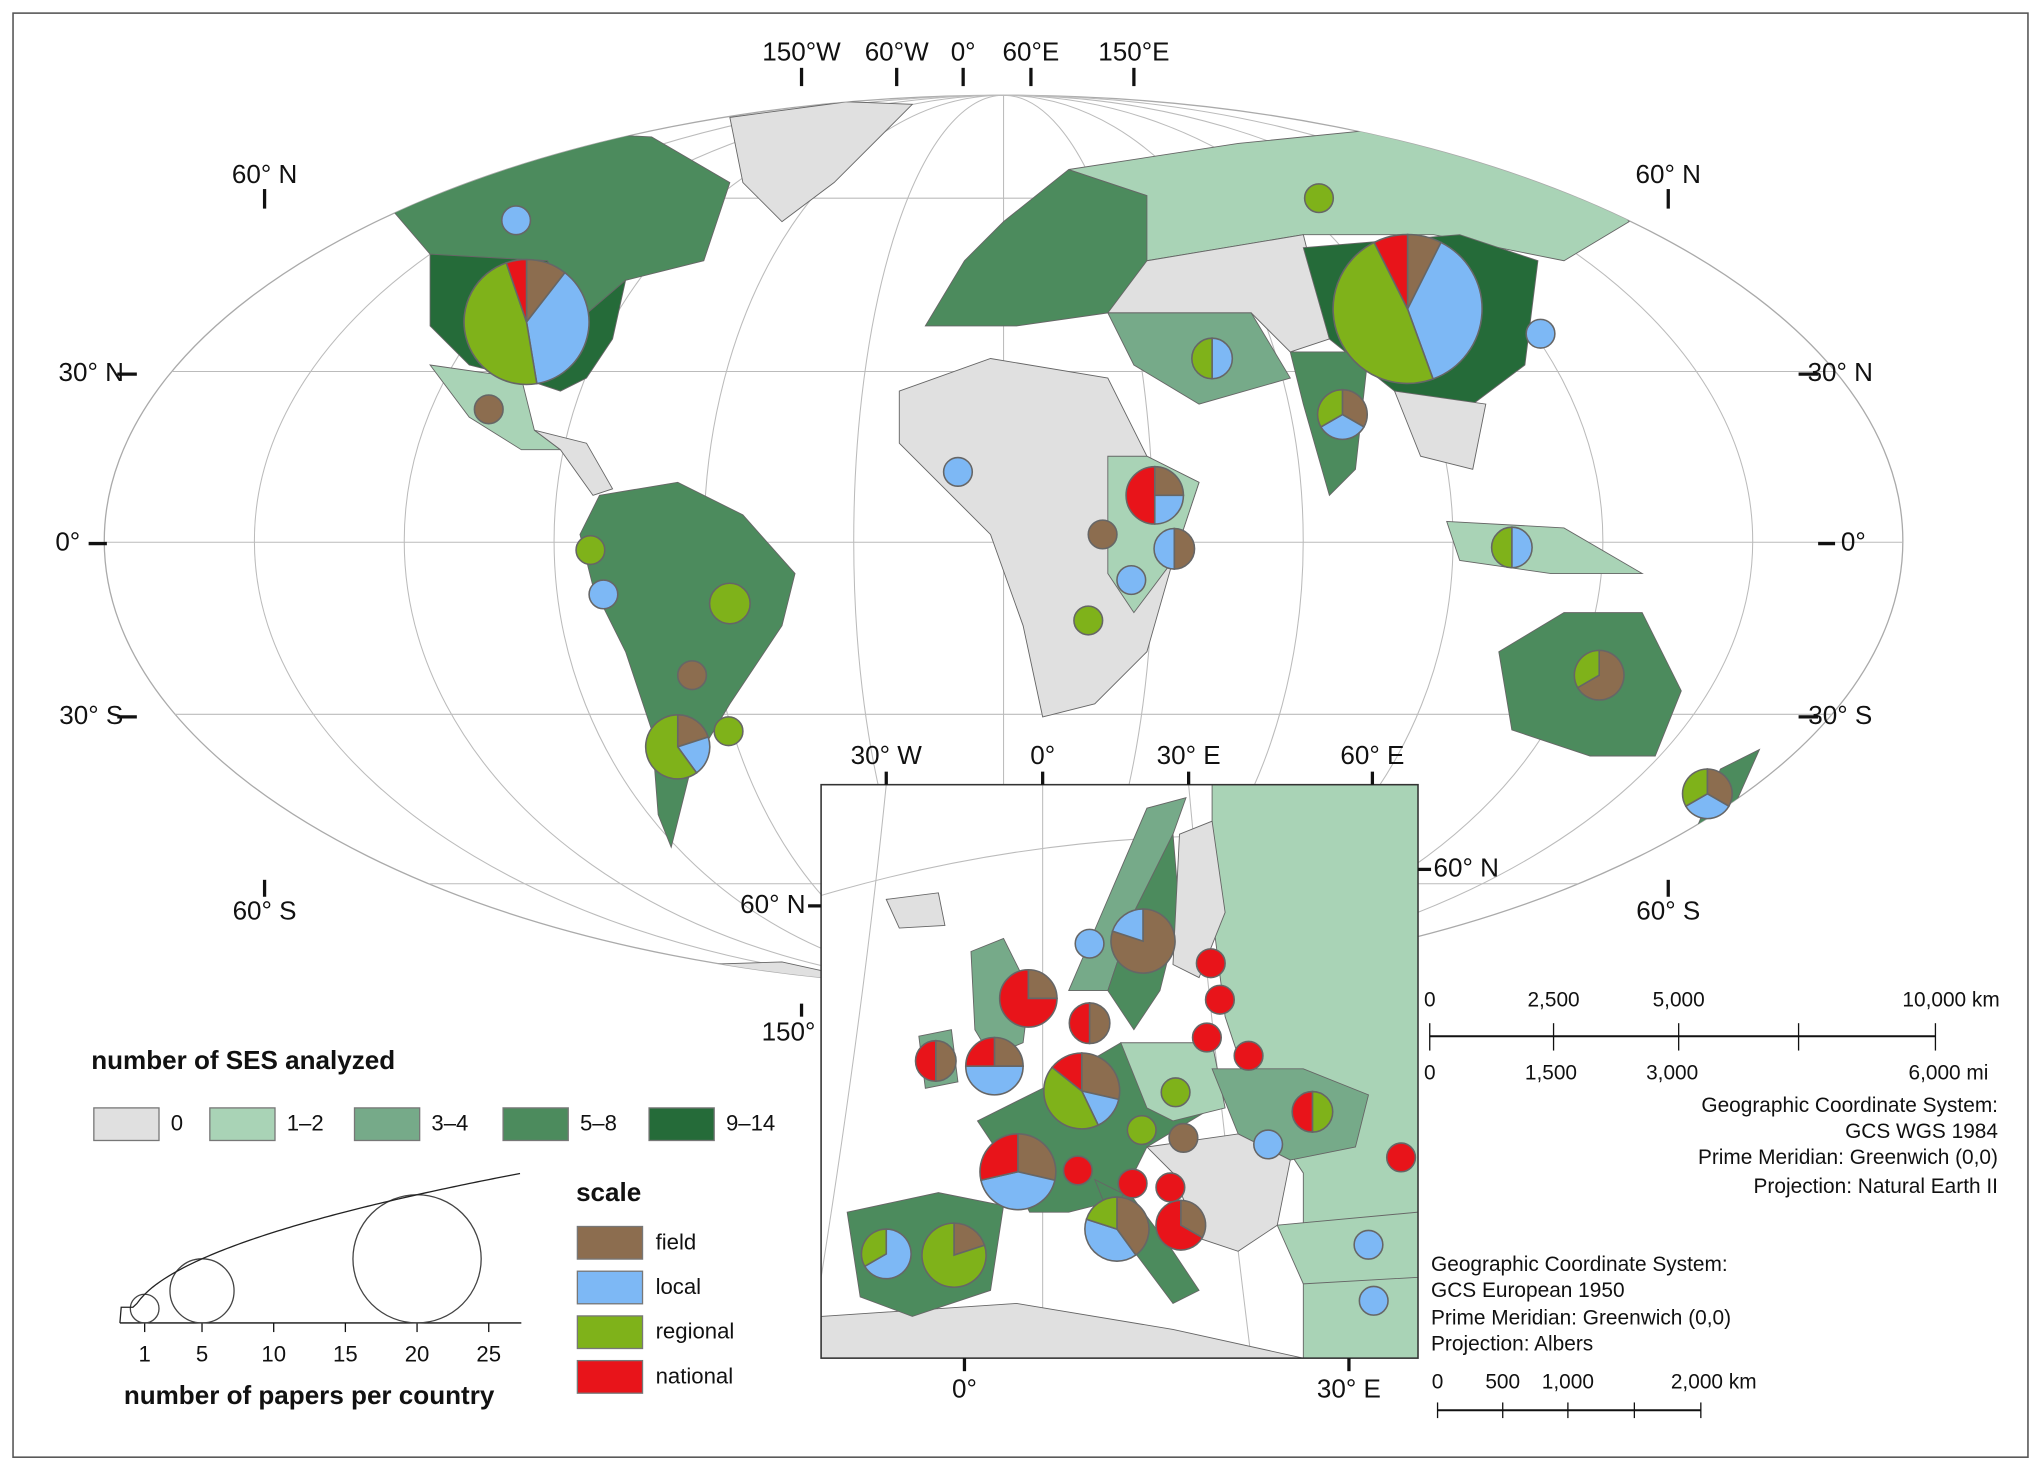 The height and width of the screenshot is (1474, 2041). Describe the element at coordinates (264, 174) in the screenshot. I see `latitude-label: 60° N` at that location.